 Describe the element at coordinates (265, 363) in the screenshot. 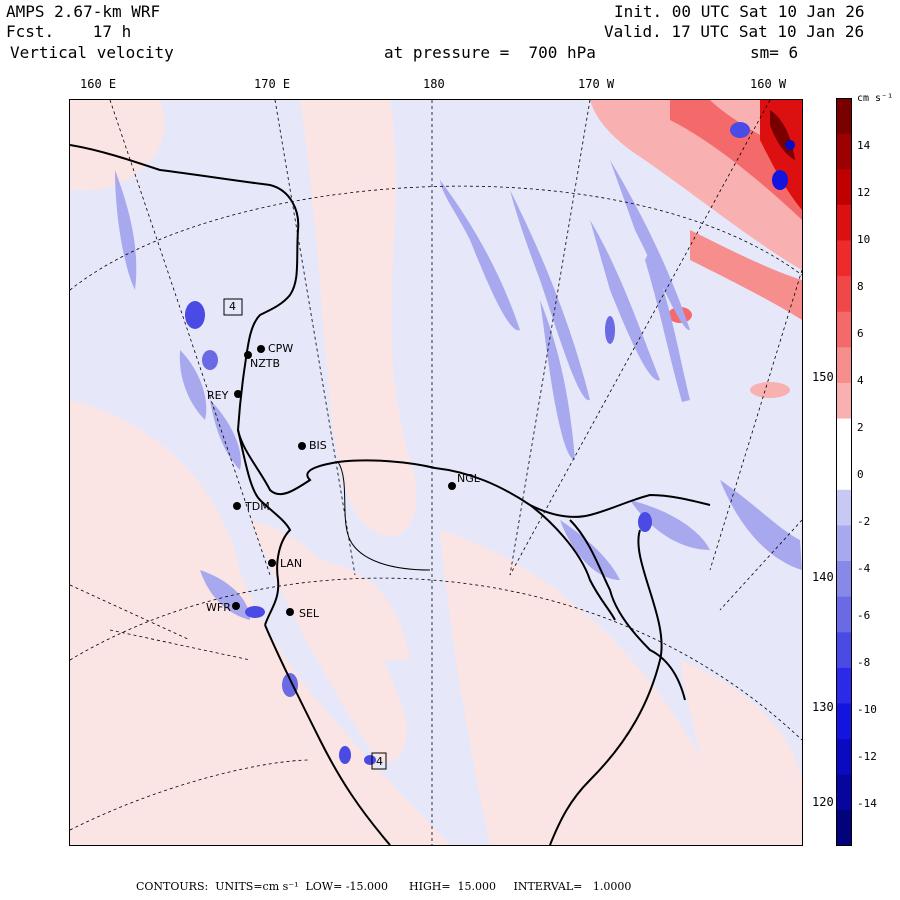

I see `station-nztb: NZTB` at that location.